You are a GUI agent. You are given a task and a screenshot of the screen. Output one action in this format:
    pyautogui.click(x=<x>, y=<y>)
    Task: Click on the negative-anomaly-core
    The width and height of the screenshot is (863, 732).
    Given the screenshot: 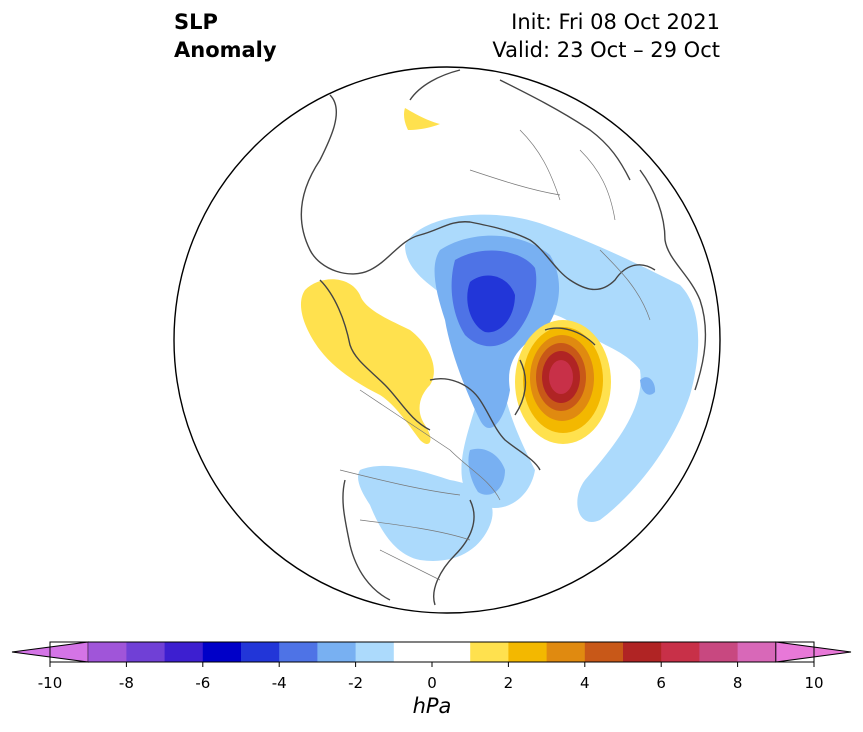 What is the action you would take?
    pyautogui.click(x=491, y=304)
    